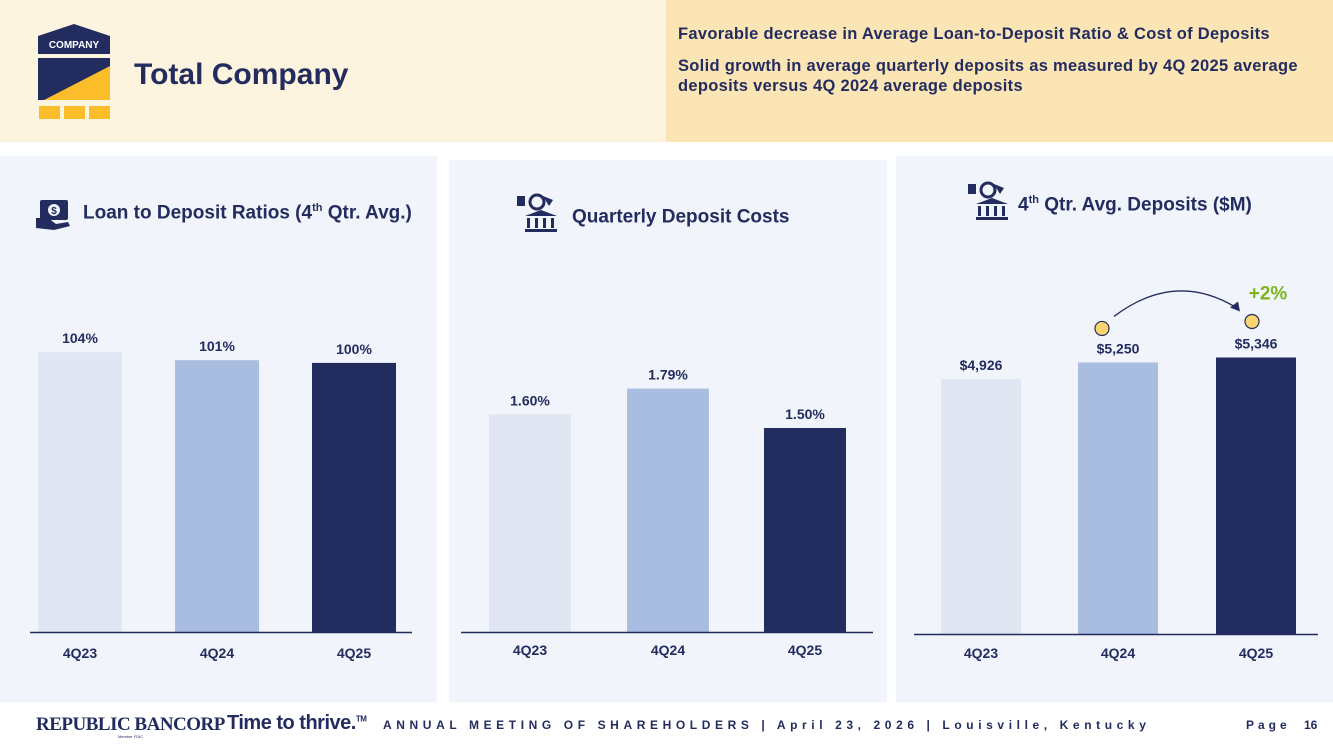  I want to click on chart-loan-to-deposit: 104% 4Q23 101% 4Q24 100% 4Q25, so click(221, 495).